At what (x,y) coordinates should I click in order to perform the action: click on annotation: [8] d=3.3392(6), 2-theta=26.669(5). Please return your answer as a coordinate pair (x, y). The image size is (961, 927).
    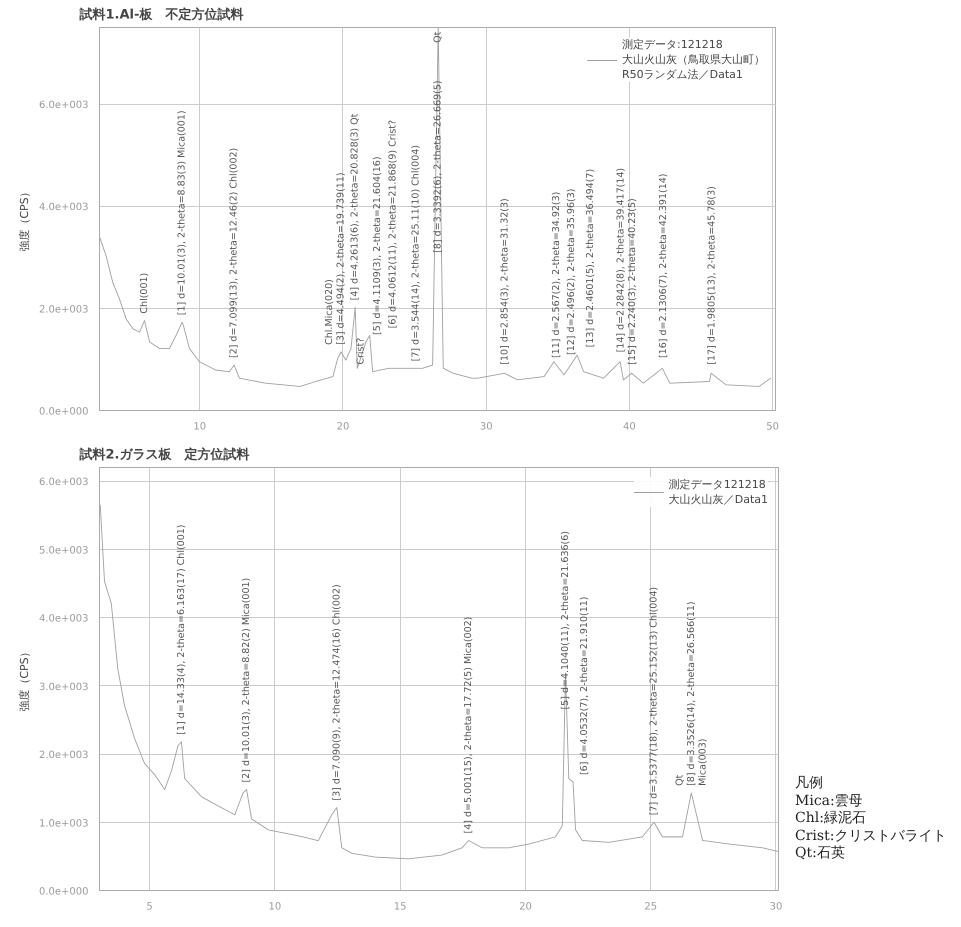
    Looking at the image, I should click on (438, 166).